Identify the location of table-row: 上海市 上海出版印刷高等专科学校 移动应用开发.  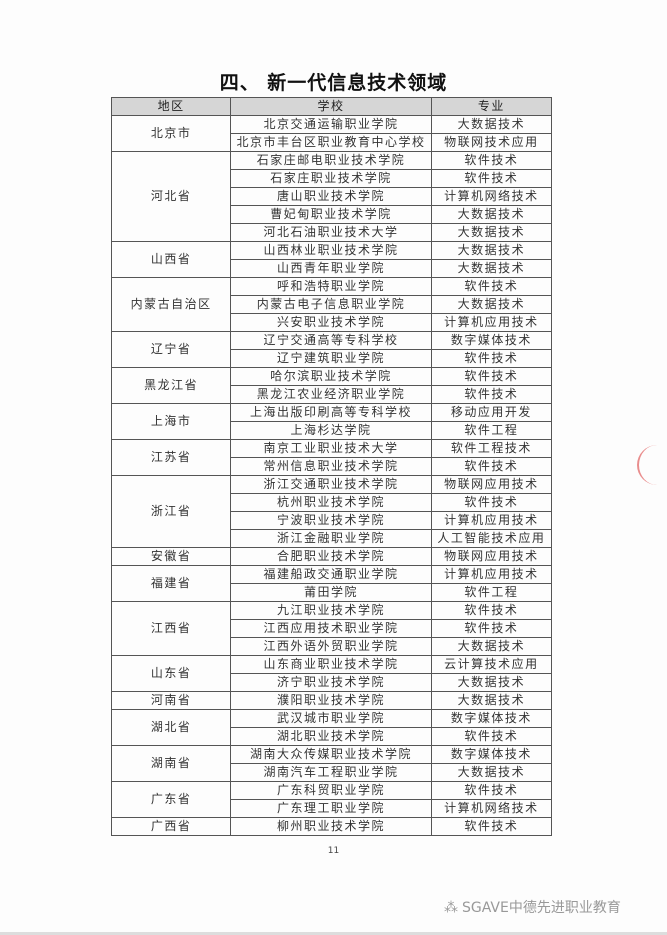
(331, 421).